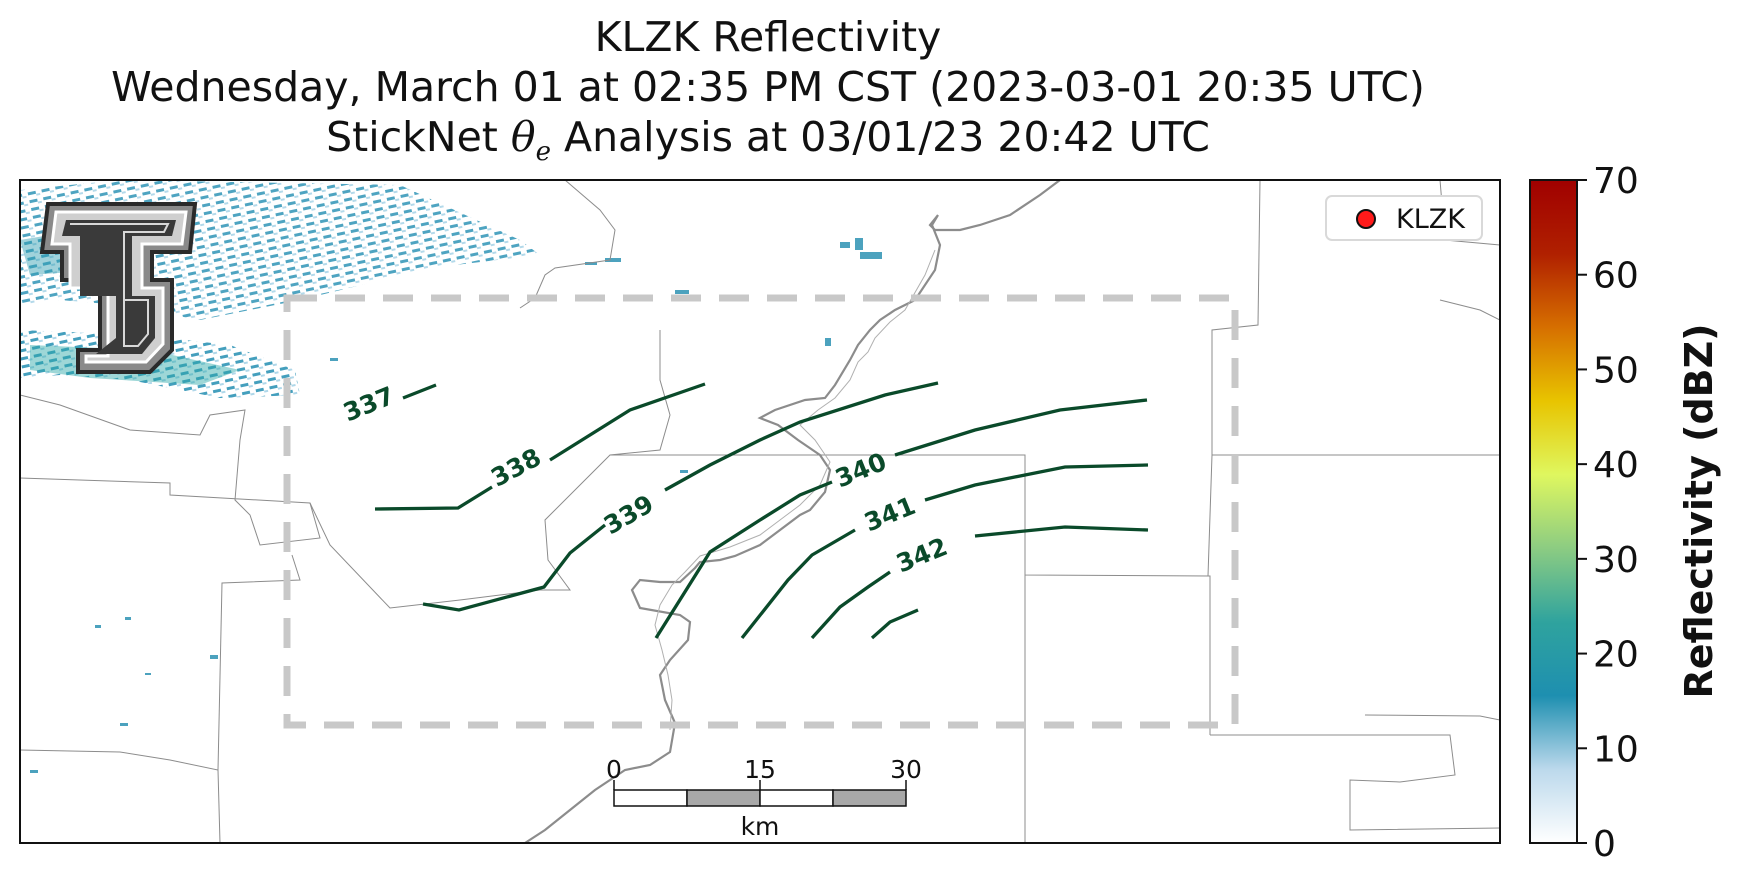 This screenshot has height=886, width=1738. Describe the element at coordinates (1553, 511) in the screenshot. I see `colorbar-gradient` at that location.